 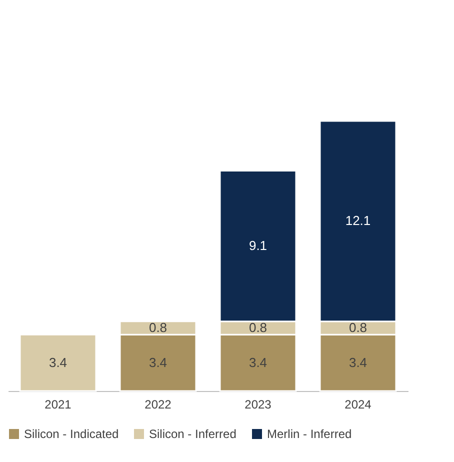 What do you see at coordinates (192, 434) in the screenshot?
I see `legend-label: Silicon - Inferred` at bounding box center [192, 434].